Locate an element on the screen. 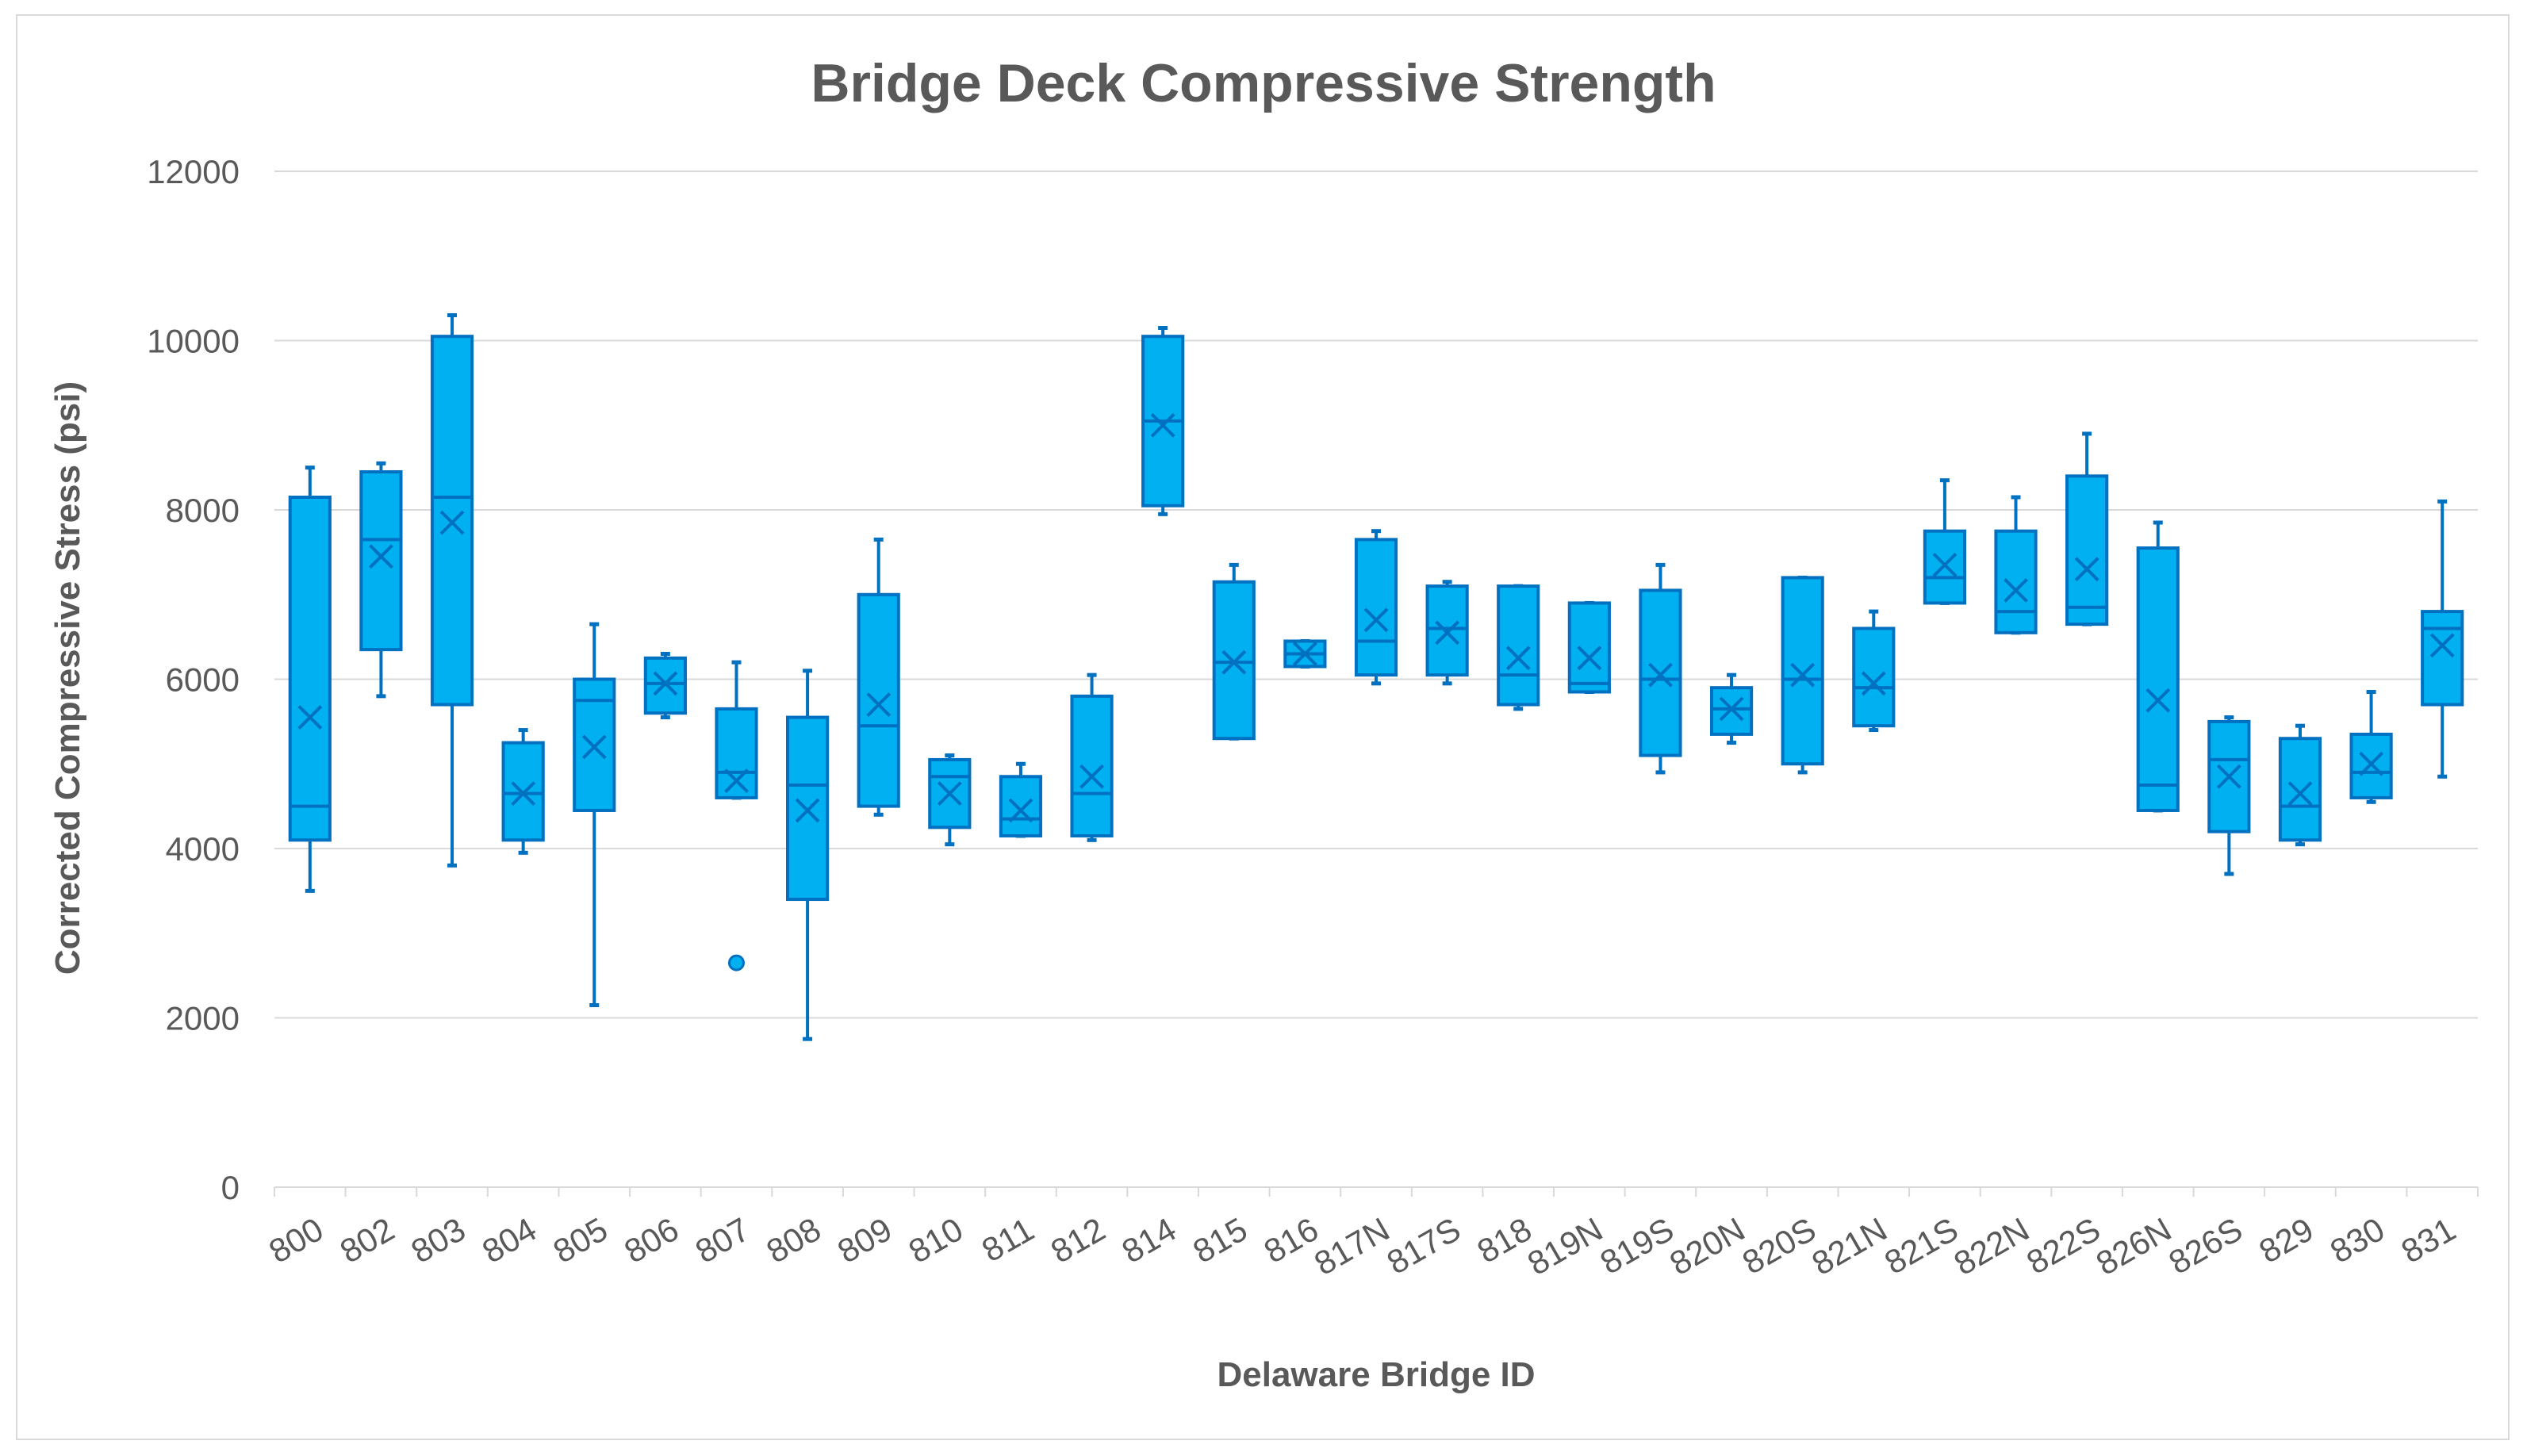 The height and width of the screenshot is (1456, 2527). x-tick-label-814: 814 is located at coordinates (1148, 1240).